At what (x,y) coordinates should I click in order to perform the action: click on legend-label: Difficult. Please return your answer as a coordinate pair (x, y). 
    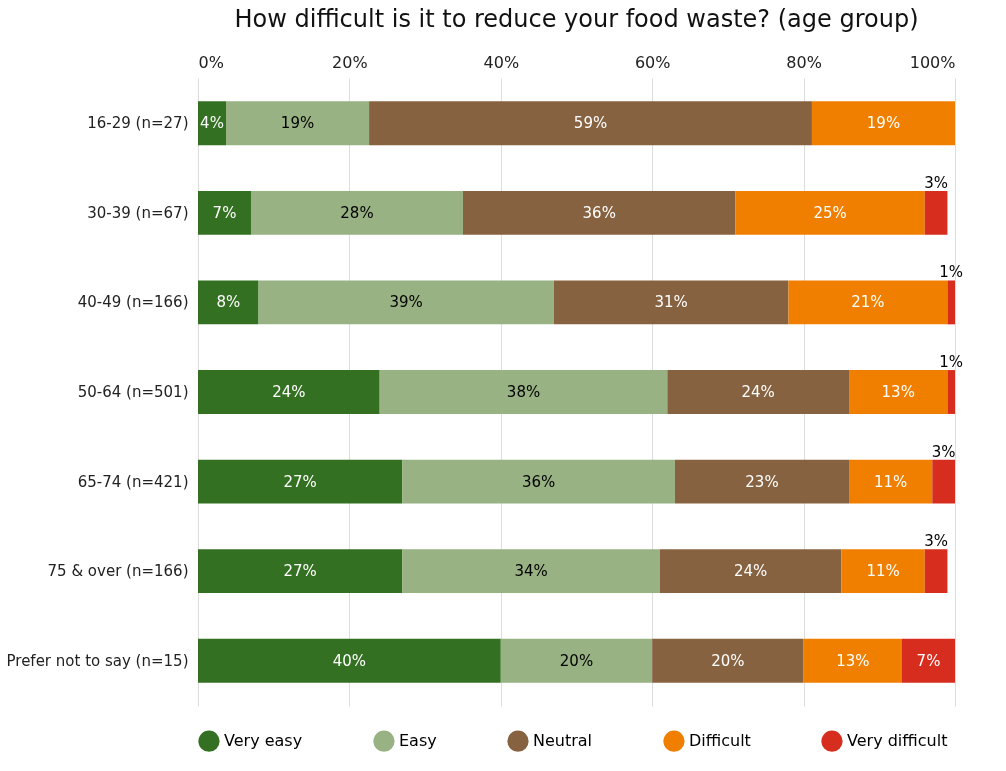
    Looking at the image, I should click on (720, 741).